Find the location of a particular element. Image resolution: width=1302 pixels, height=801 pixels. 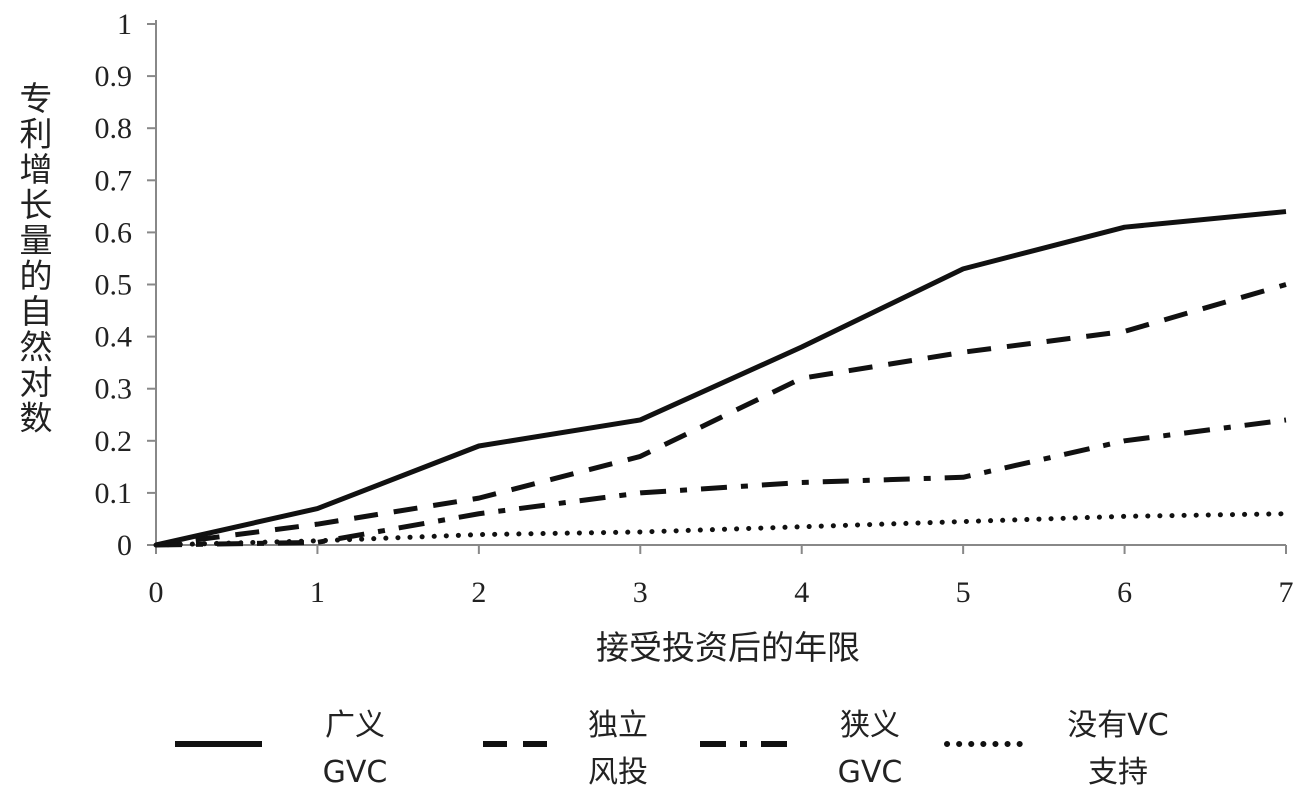

x-tick-label: 2 is located at coordinates (478, 592).